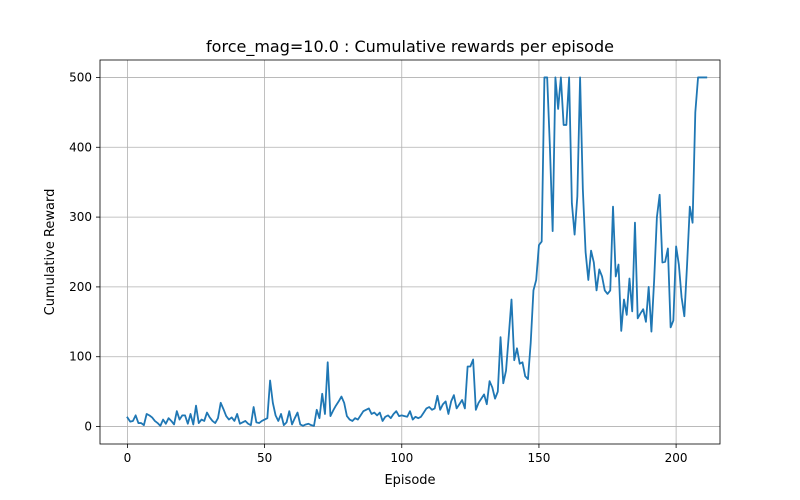 The height and width of the screenshot is (500, 800). What do you see at coordinates (80, 217) in the screenshot?
I see `y-tick-label: 300` at bounding box center [80, 217].